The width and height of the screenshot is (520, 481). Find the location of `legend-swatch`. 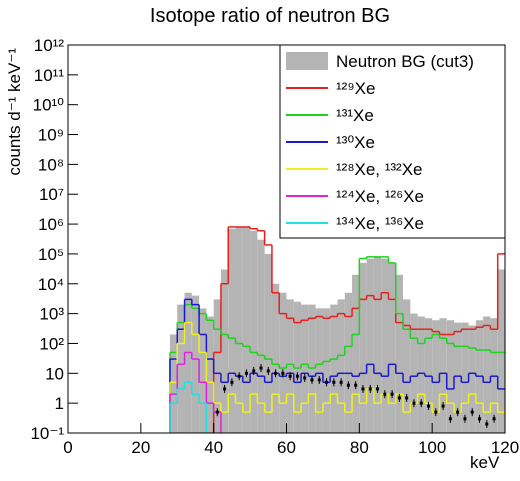

legend-swatch is located at coordinates (307, 61).